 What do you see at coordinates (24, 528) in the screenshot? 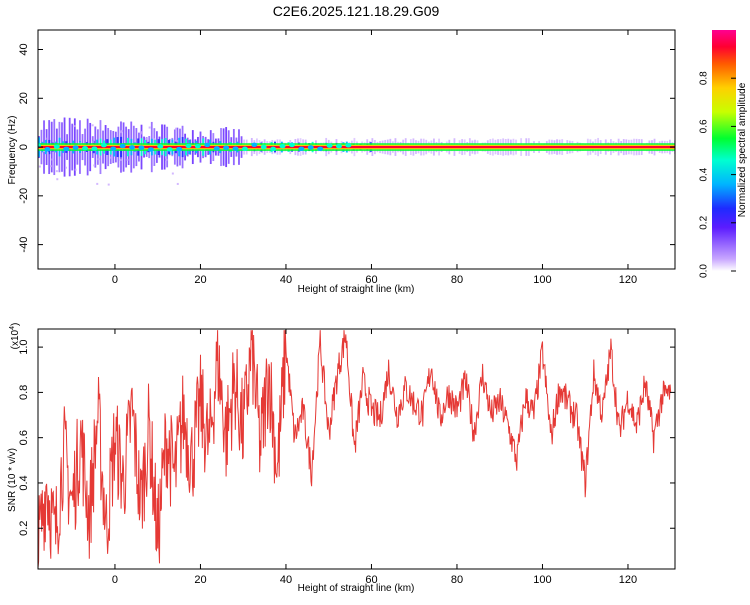
I see `y-tick-label: 0.2` at bounding box center [24, 528].